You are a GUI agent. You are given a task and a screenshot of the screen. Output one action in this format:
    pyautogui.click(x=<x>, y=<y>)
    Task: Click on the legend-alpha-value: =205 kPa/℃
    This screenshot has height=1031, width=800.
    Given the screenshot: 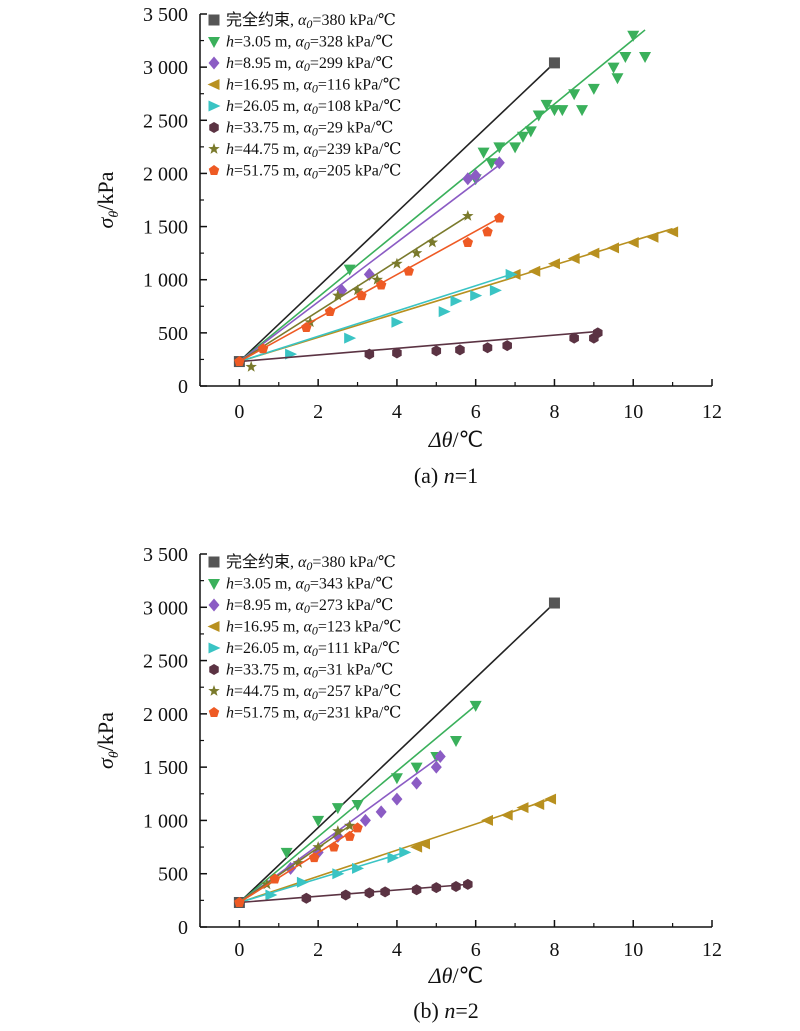 What is the action you would take?
    pyautogui.click(x=359, y=171)
    